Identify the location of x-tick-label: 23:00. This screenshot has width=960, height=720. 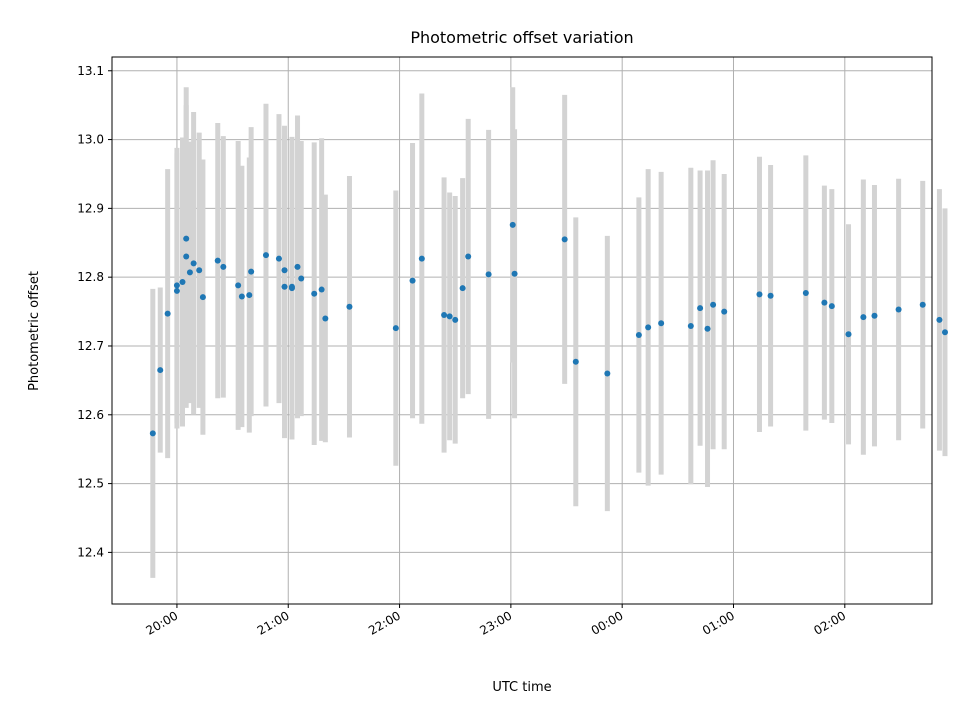
(495, 622).